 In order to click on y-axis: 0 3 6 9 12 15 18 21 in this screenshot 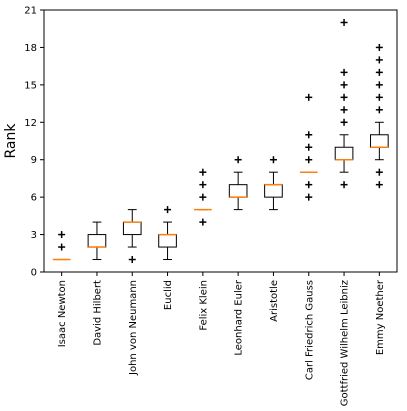, I will do `click(34, 142)`.